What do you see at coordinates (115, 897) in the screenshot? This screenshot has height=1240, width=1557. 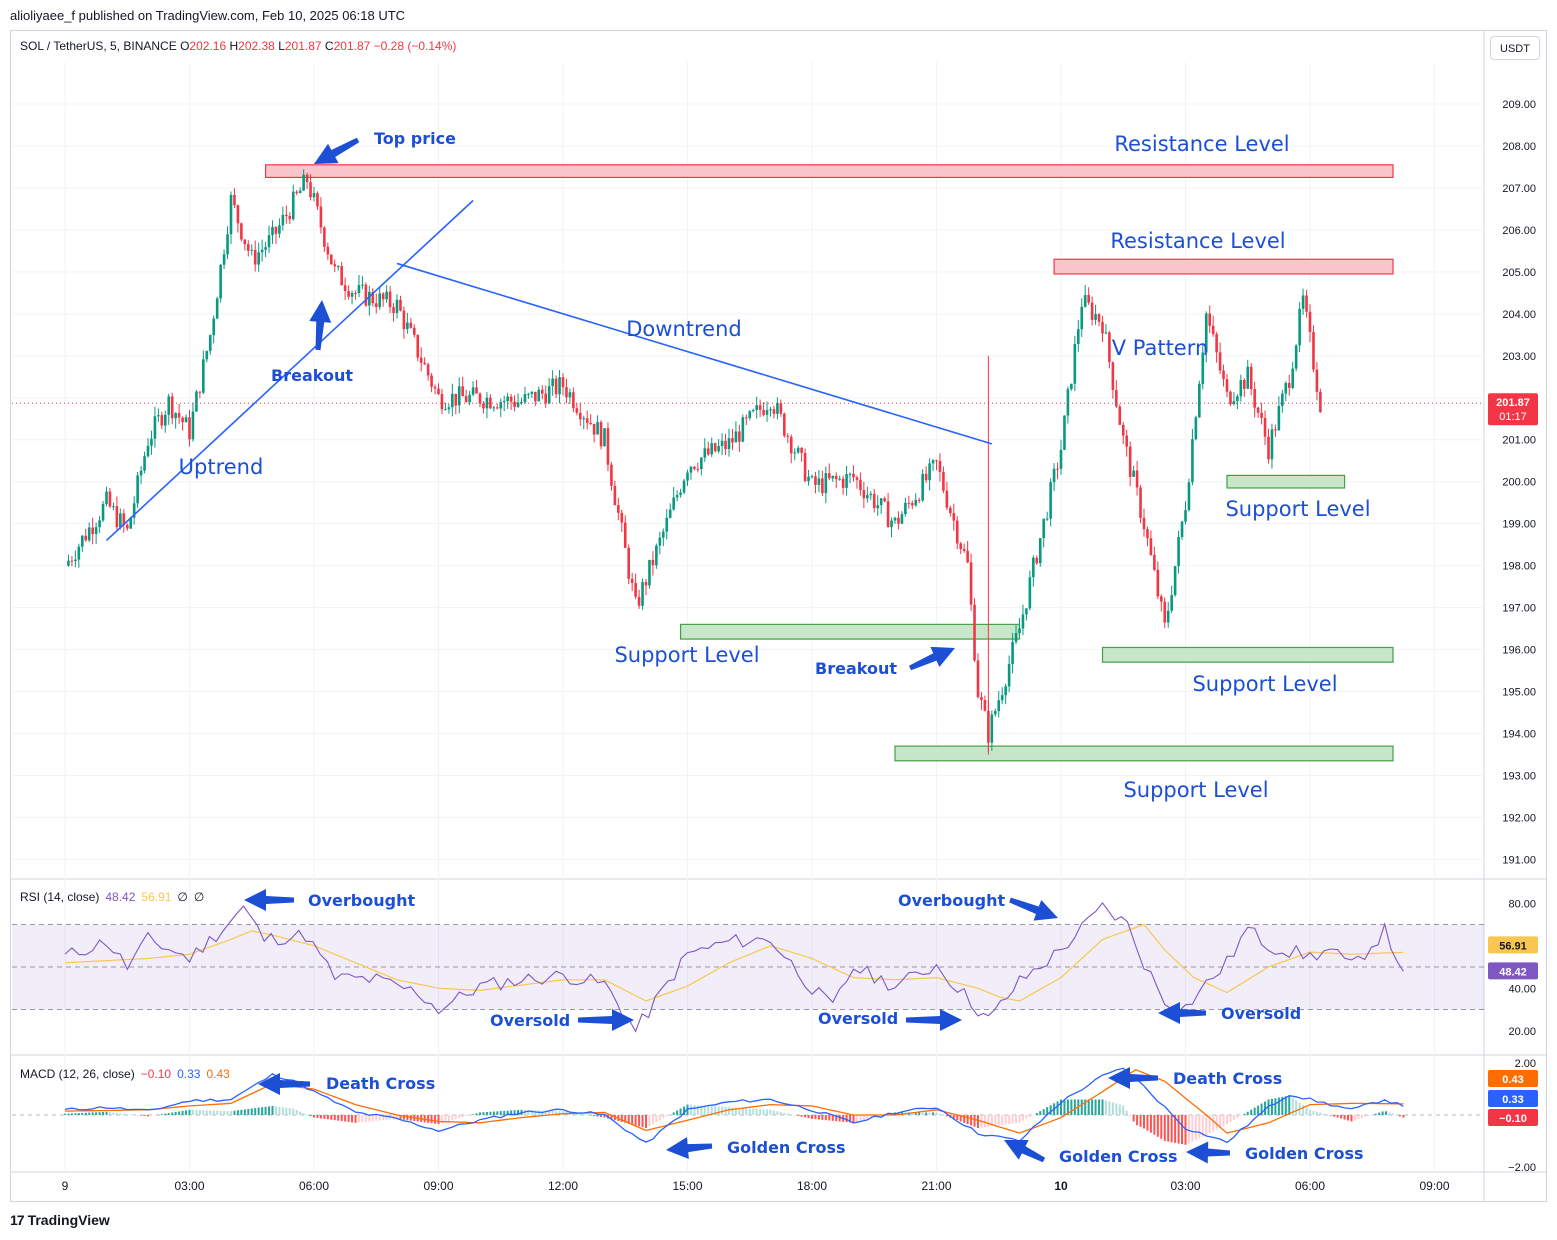 I see `rsi-legend: RSI (14, close) 48.42 56.91 ∅ ∅` at bounding box center [115, 897].